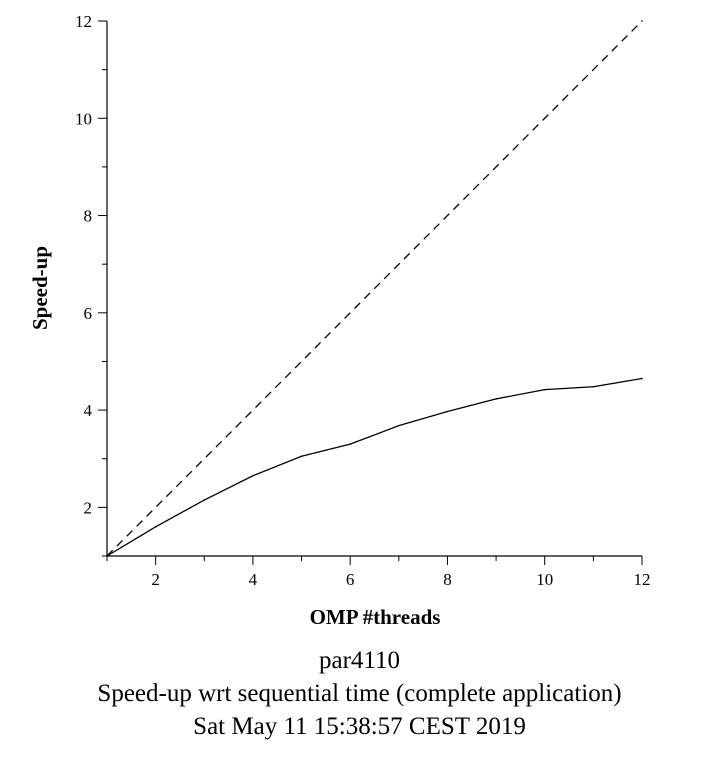  What do you see at coordinates (359, 660) in the screenshot?
I see `caption-title: par4110` at bounding box center [359, 660].